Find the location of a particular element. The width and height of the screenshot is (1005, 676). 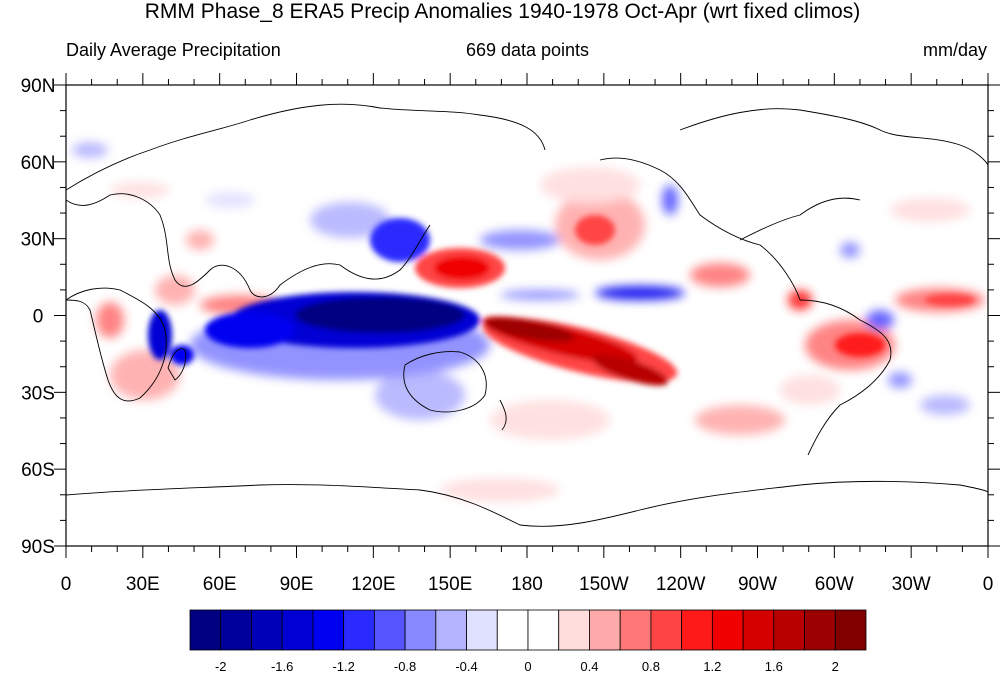

lon-label: 90E is located at coordinates (297, 584).